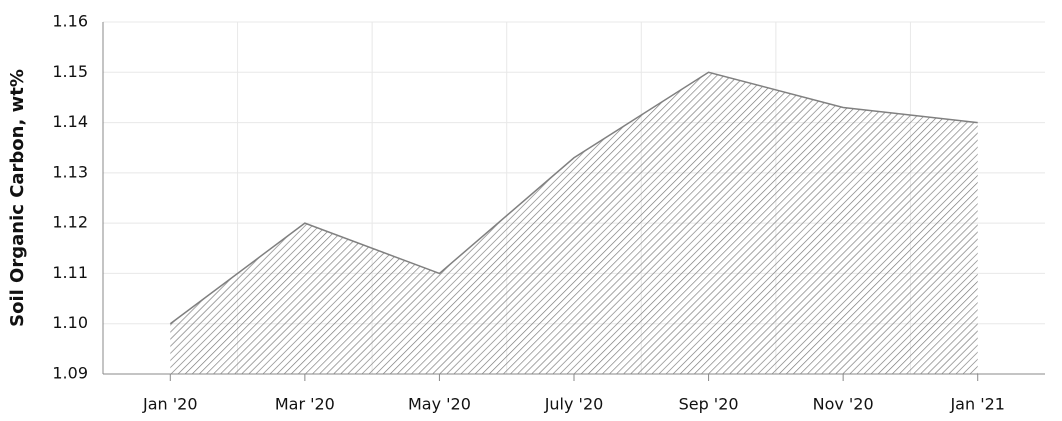 This screenshot has height=421, width=1062. I want to click on x-tick-label: May '20, so click(439, 404).